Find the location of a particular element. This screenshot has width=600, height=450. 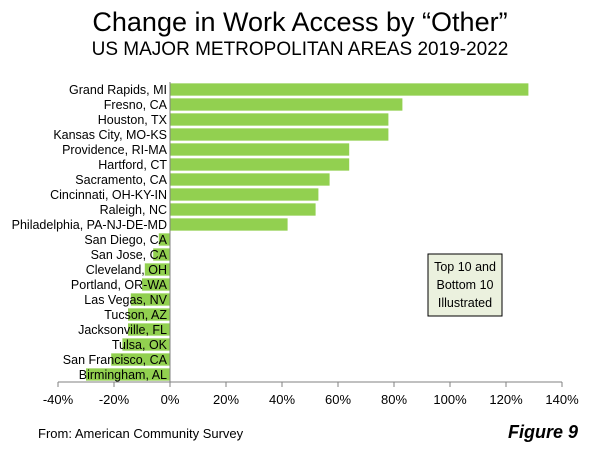

annotation-text: Bottom 10 is located at coordinates (465, 285).